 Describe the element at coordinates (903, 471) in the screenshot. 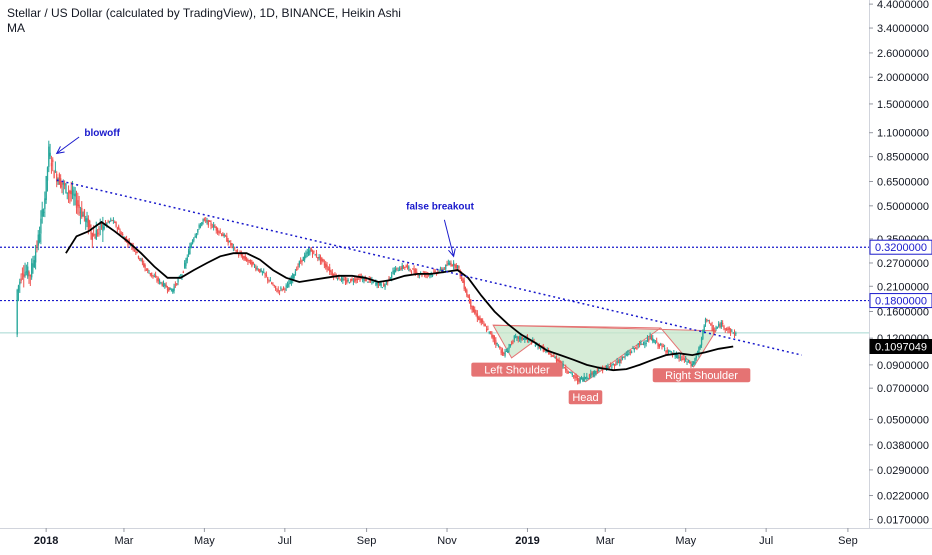

I see `price-tick-label: 0.0290000` at that location.